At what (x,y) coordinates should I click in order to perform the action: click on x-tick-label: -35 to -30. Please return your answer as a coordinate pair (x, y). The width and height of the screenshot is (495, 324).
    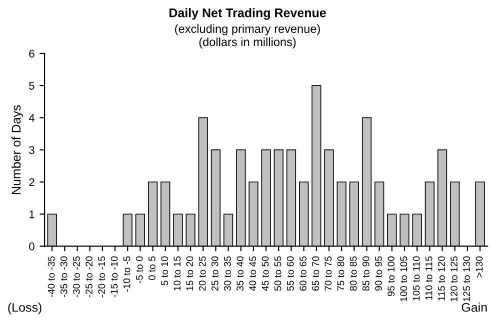
    Looking at the image, I should click on (64, 277).